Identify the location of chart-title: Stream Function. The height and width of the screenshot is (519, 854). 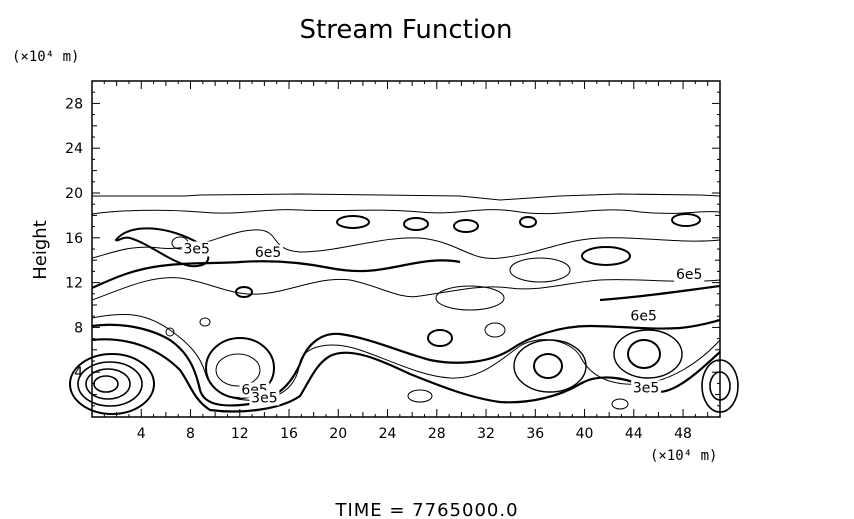
(406, 30).